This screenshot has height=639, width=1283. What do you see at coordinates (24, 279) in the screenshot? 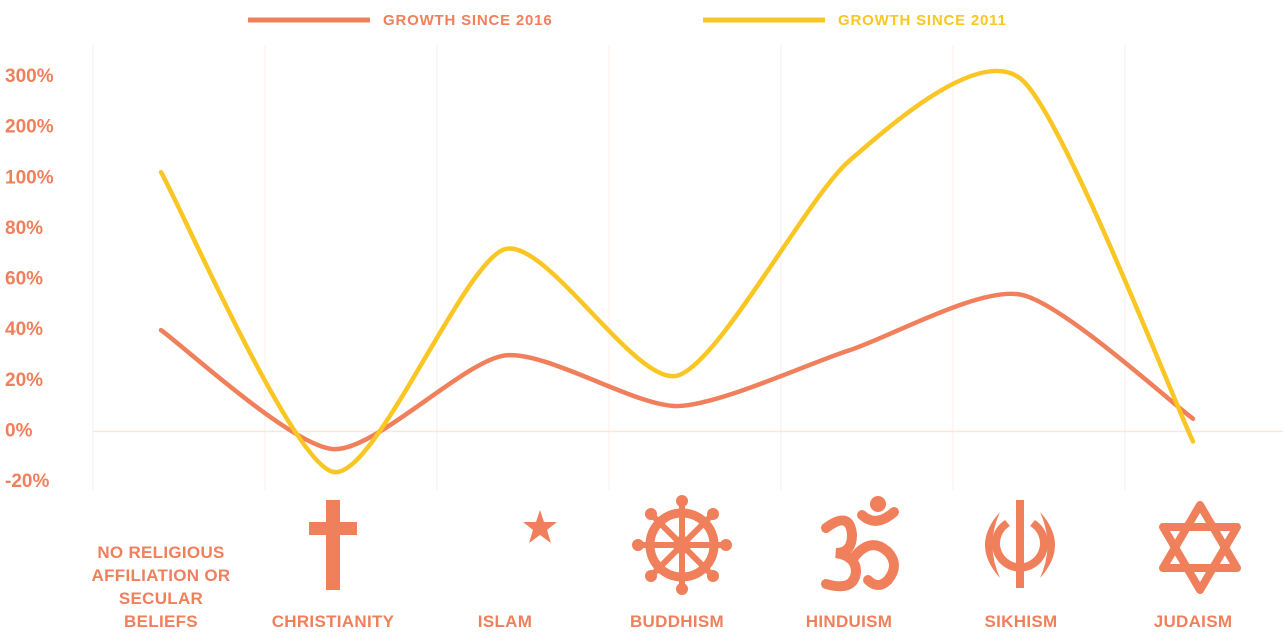
I see `y-tick-label: 60%` at bounding box center [24, 279].